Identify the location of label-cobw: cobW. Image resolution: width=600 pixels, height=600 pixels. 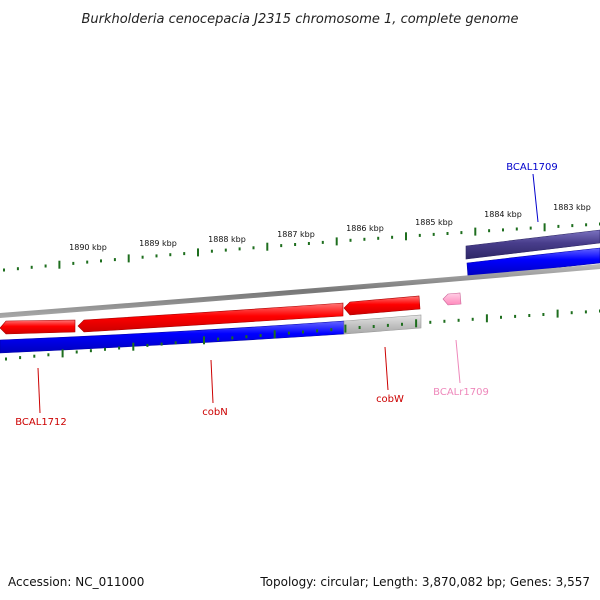
(390, 399).